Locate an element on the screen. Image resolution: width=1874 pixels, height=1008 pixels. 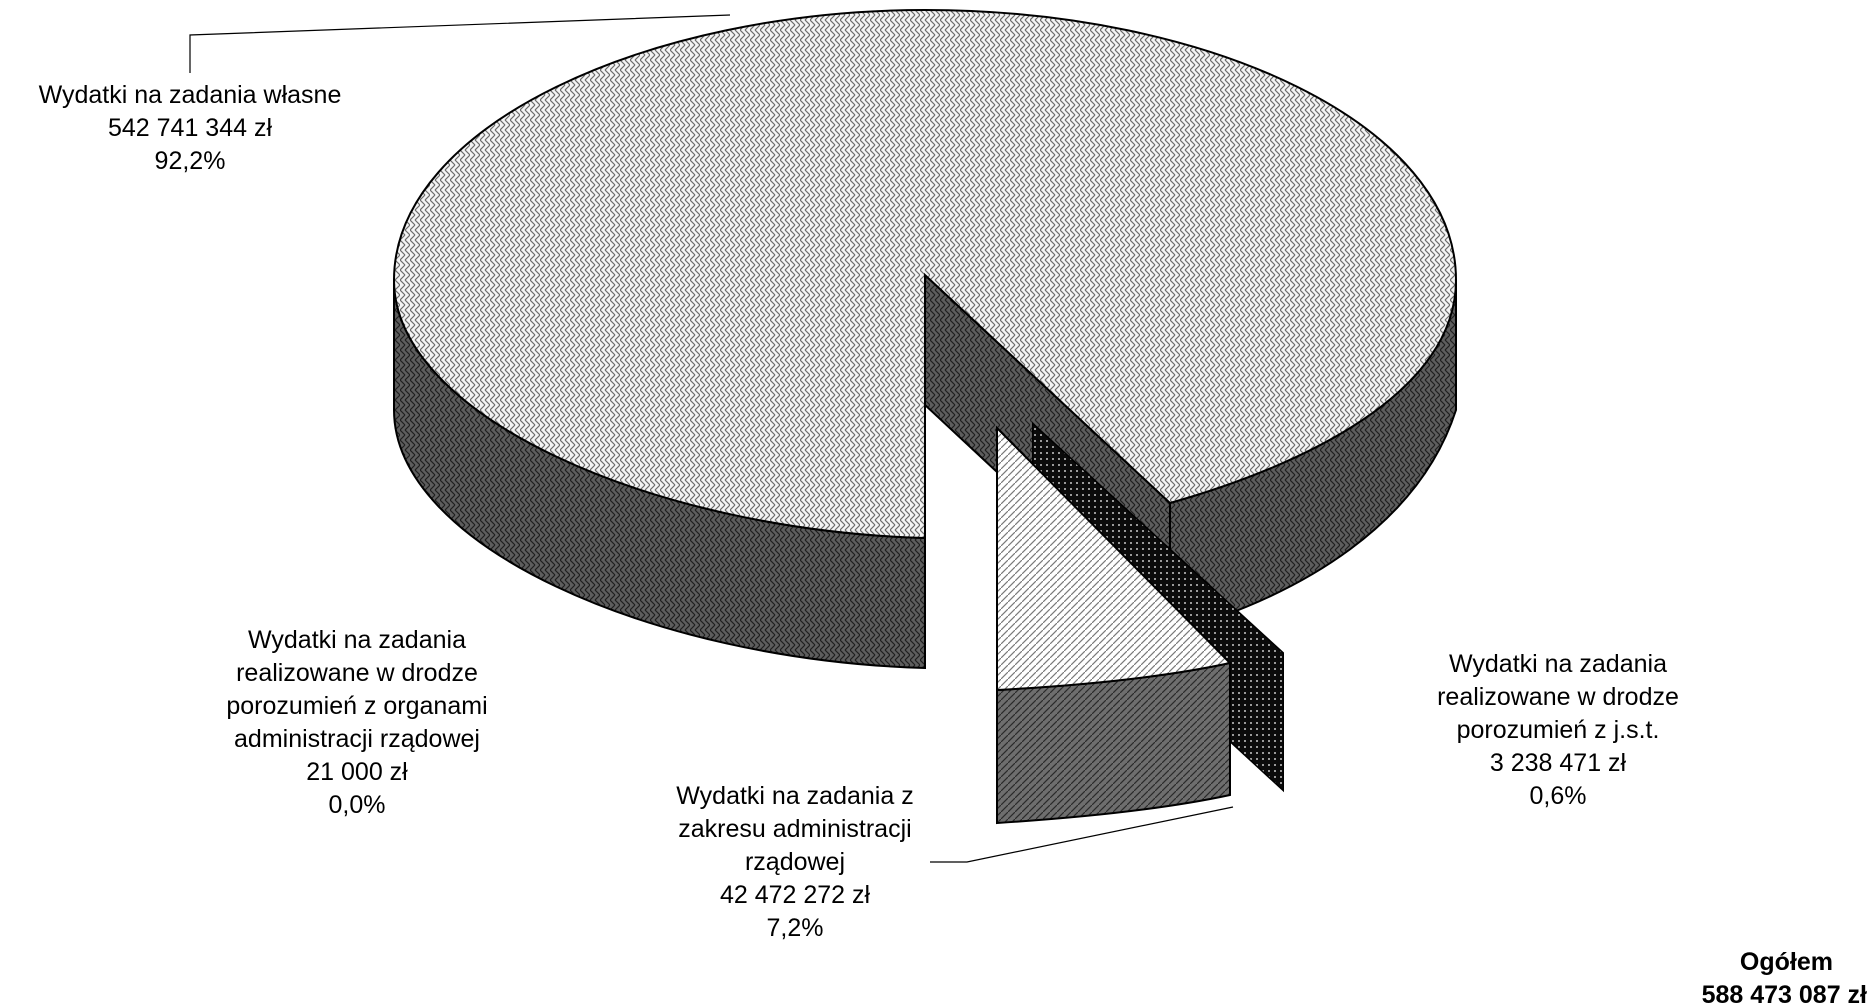
total-amount: 588 473 087 zł is located at coordinates (1784, 994).